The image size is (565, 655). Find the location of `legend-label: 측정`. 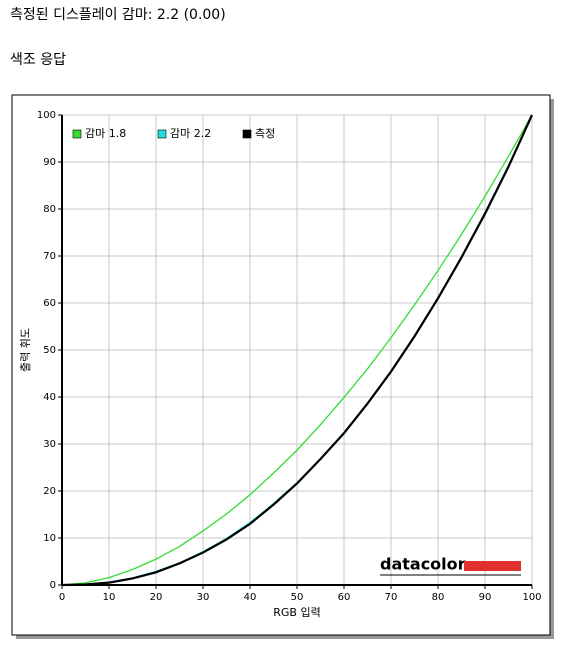

legend-label: 측정 is located at coordinates (265, 133).